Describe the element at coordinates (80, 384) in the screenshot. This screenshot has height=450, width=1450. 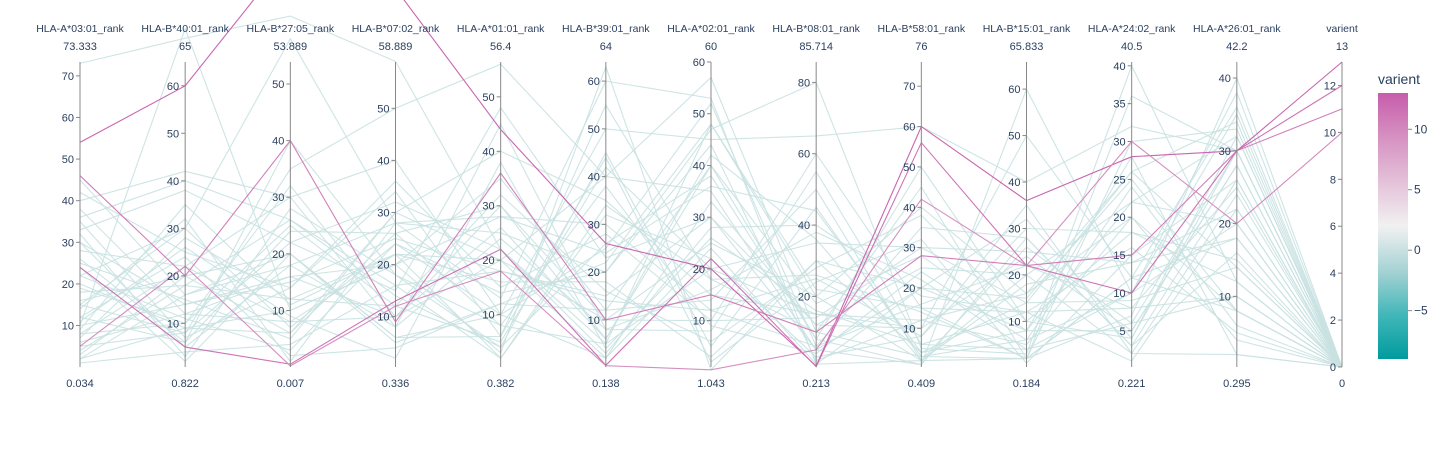
I see `axis-min-label: 0.034` at that location.